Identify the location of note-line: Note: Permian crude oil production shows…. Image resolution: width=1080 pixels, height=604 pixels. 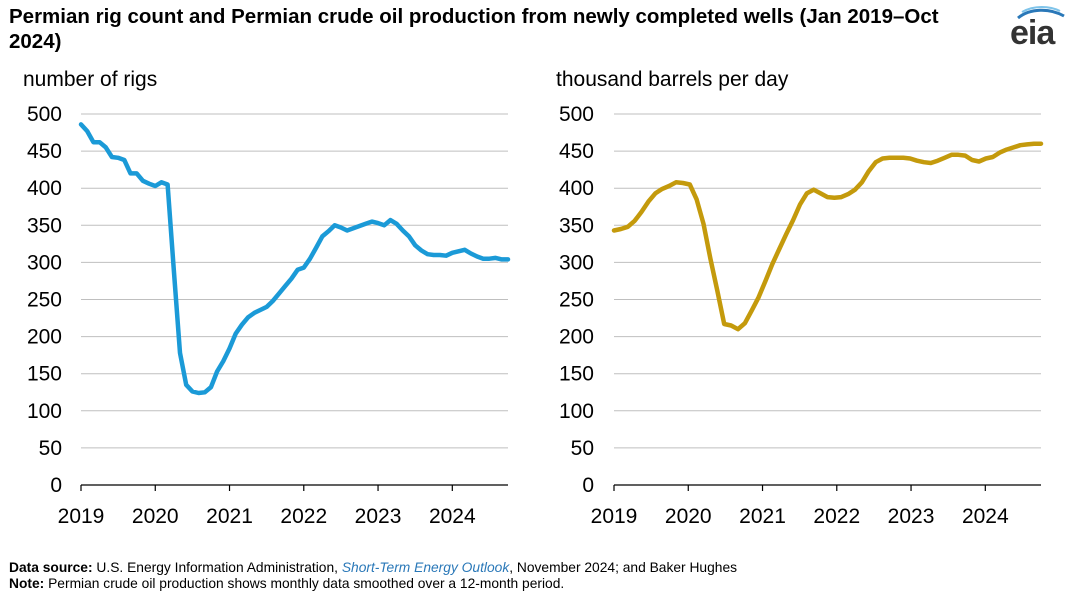
(373, 584).